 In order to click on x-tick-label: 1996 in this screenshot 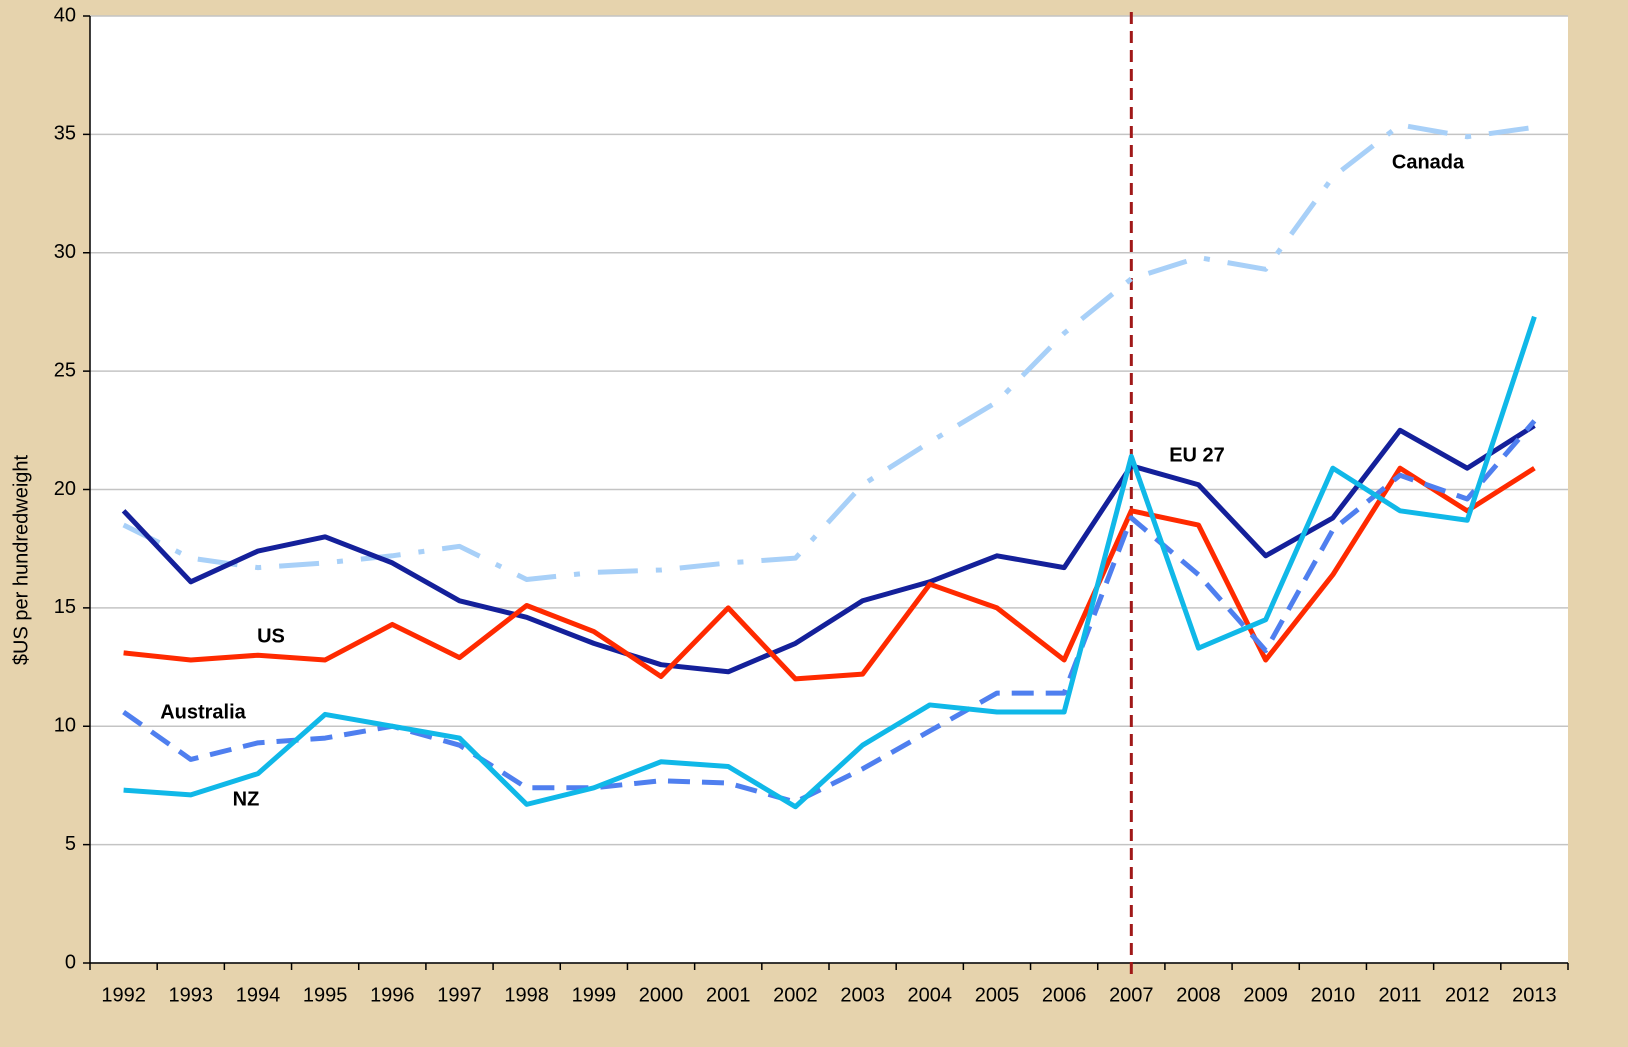, I will do `click(392, 995)`.